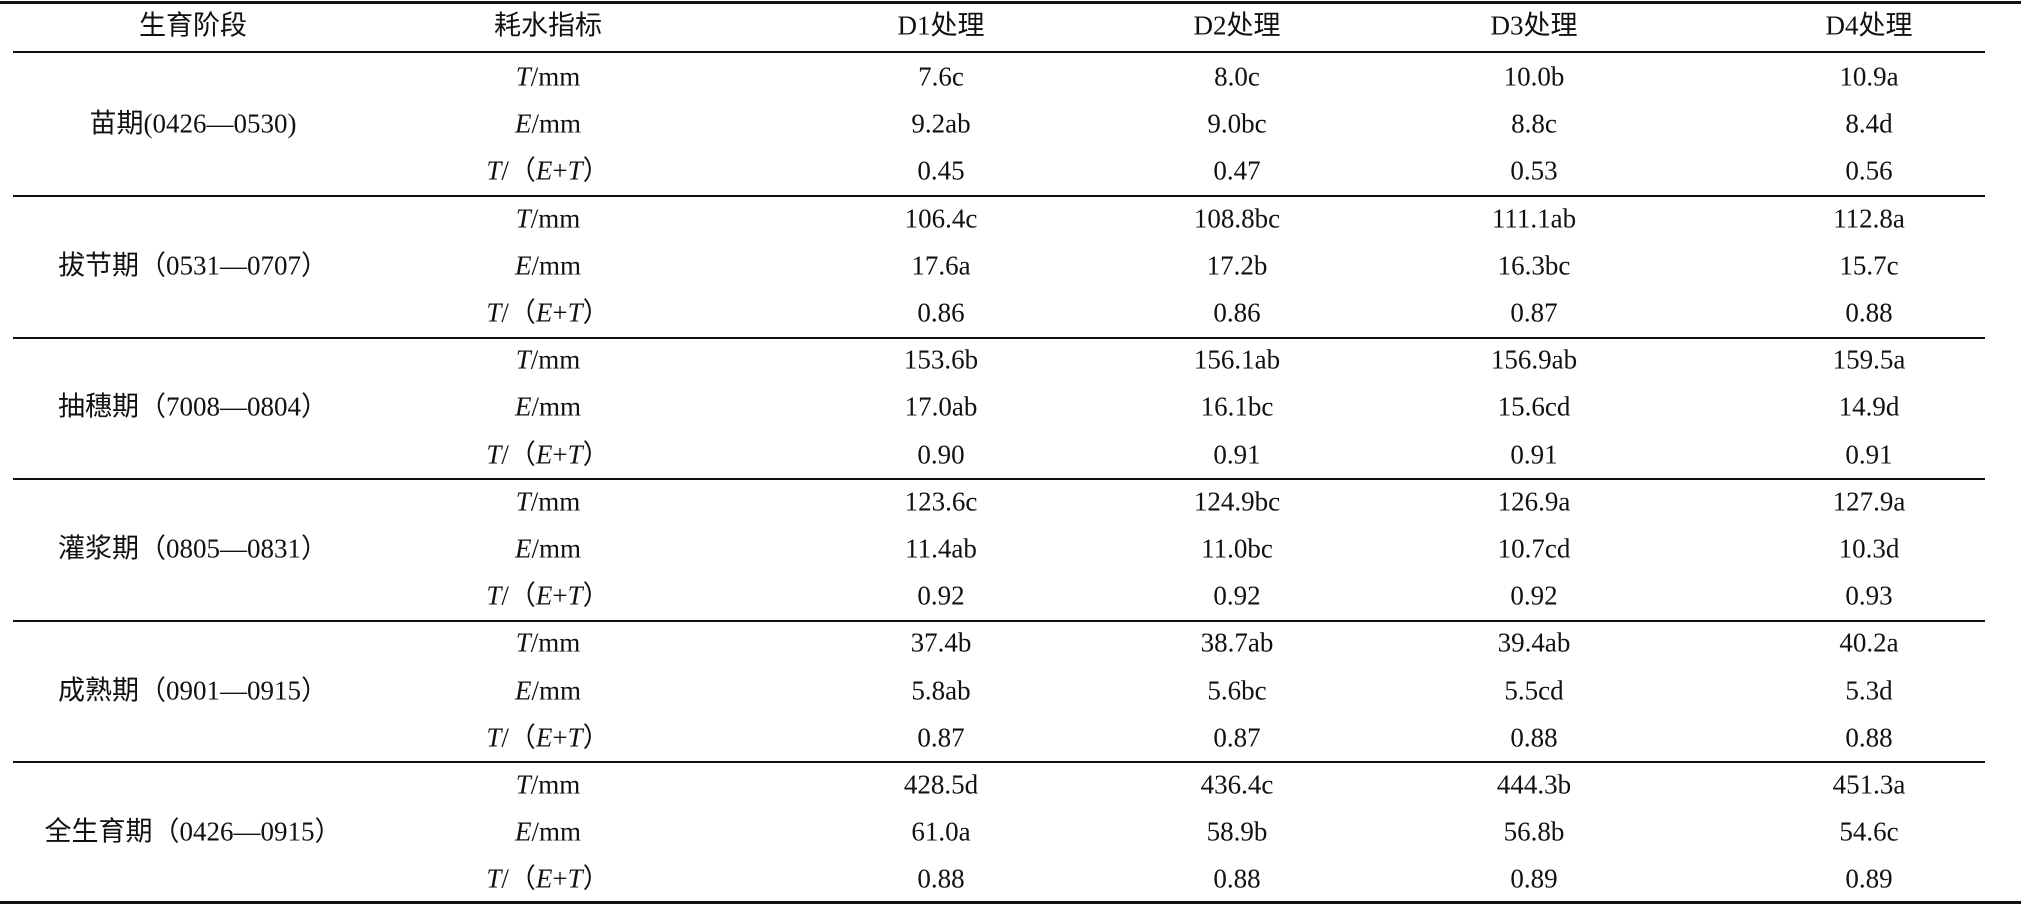 Image resolution: width=2021 pixels, height=914 pixels. What do you see at coordinates (941, 76) in the screenshot?
I see `value-cell: 7.6c` at bounding box center [941, 76].